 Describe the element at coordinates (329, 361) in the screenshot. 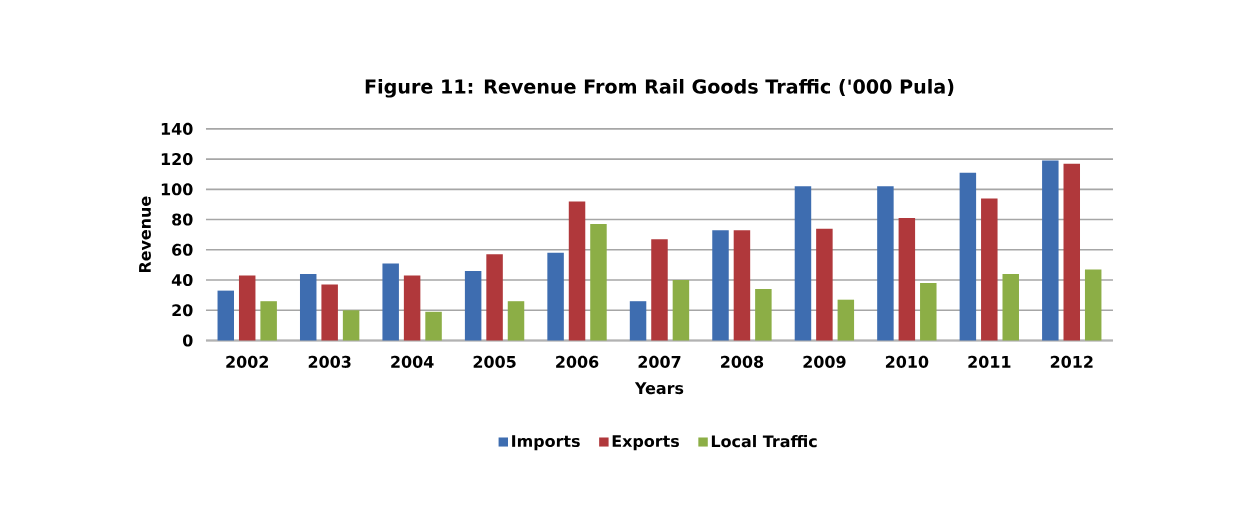

I see `x-tick-label: 2003` at that location.